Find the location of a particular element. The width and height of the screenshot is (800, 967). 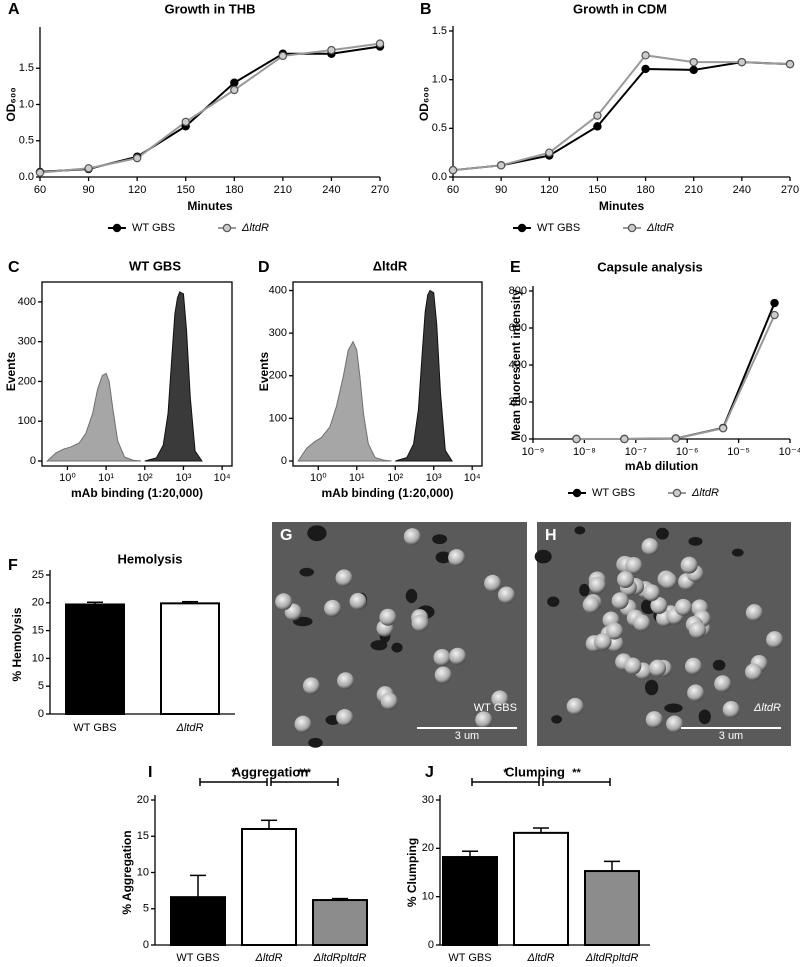

chart-title: Aggregation is located at coordinates (270, 771).